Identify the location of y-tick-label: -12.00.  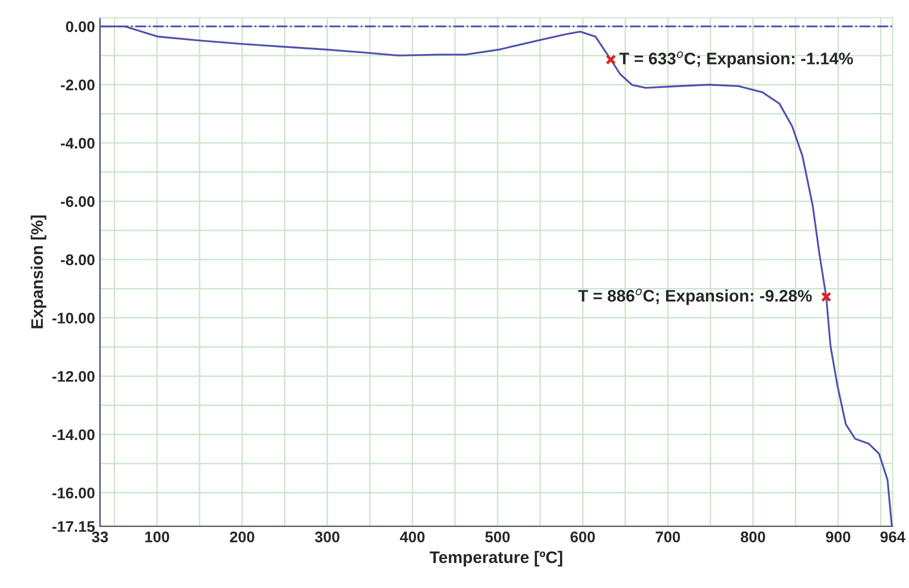
(73, 376).